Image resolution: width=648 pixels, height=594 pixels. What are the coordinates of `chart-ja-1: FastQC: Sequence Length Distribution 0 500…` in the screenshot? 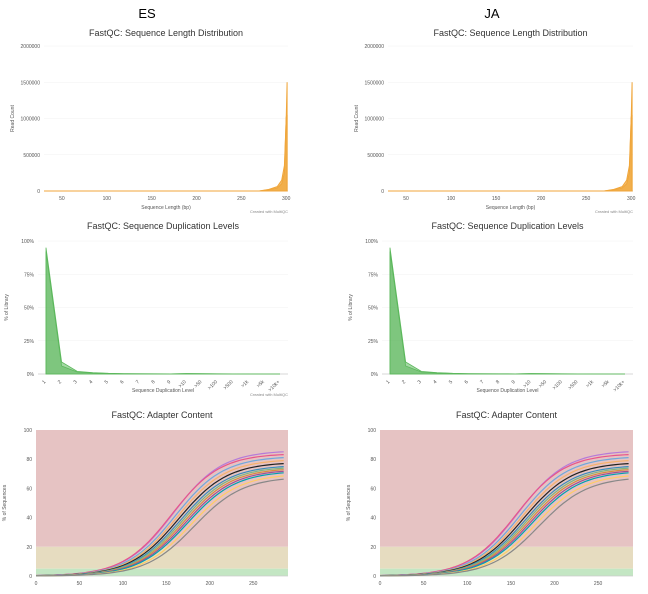 It's located at (495, 121).